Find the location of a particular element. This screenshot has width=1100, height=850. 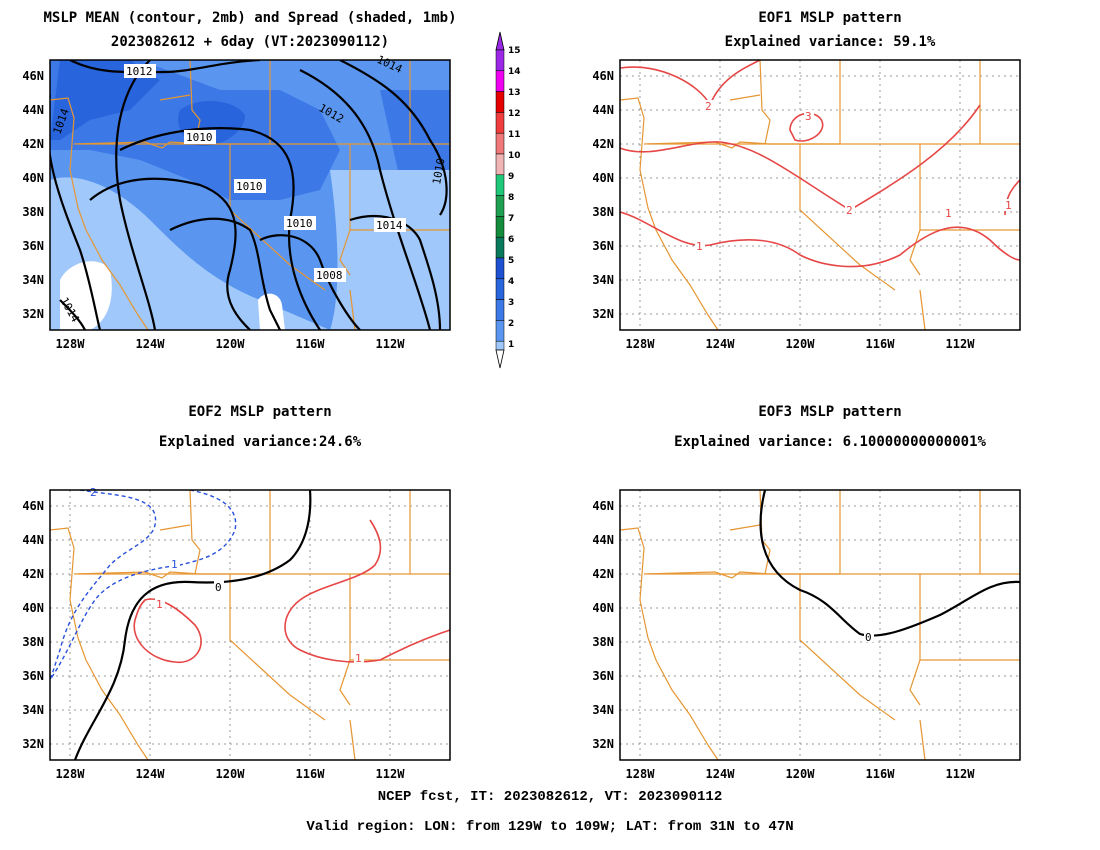

cb-label-14: 14 is located at coordinates (514, 72).